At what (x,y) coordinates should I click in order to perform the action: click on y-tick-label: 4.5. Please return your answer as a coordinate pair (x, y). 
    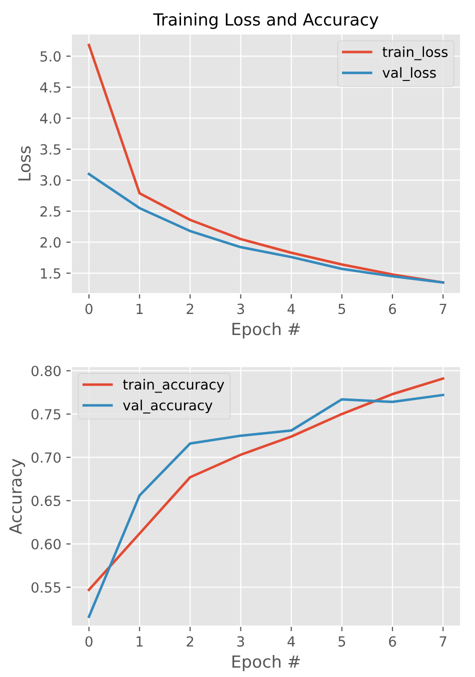
    Looking at the image, I should click on (50, 87).